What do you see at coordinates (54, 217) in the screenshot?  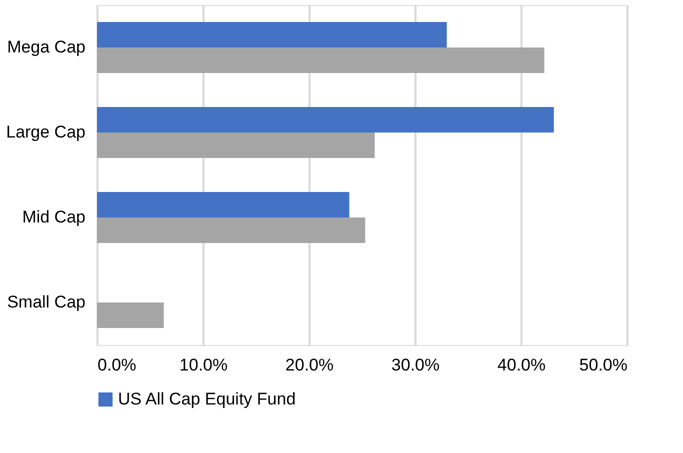 I see `y-tick-label: Mid Cap` at bounding box center [54, 217].